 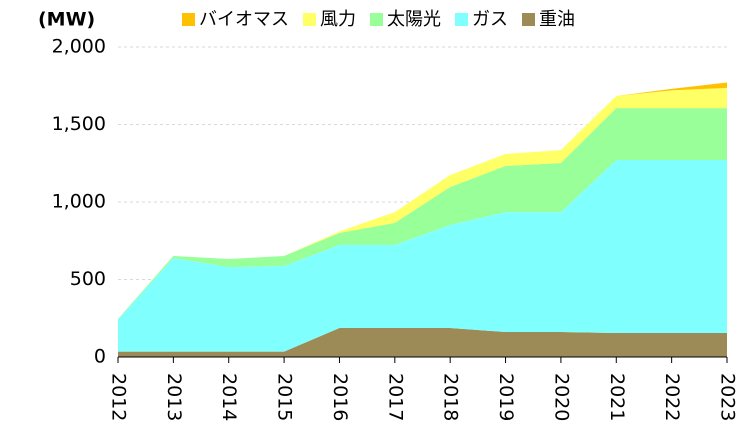 What do you see at coordinates (561, 397) in the screenshot?
I see `x-tick-label: 2020` at bounding box center [561, 397].